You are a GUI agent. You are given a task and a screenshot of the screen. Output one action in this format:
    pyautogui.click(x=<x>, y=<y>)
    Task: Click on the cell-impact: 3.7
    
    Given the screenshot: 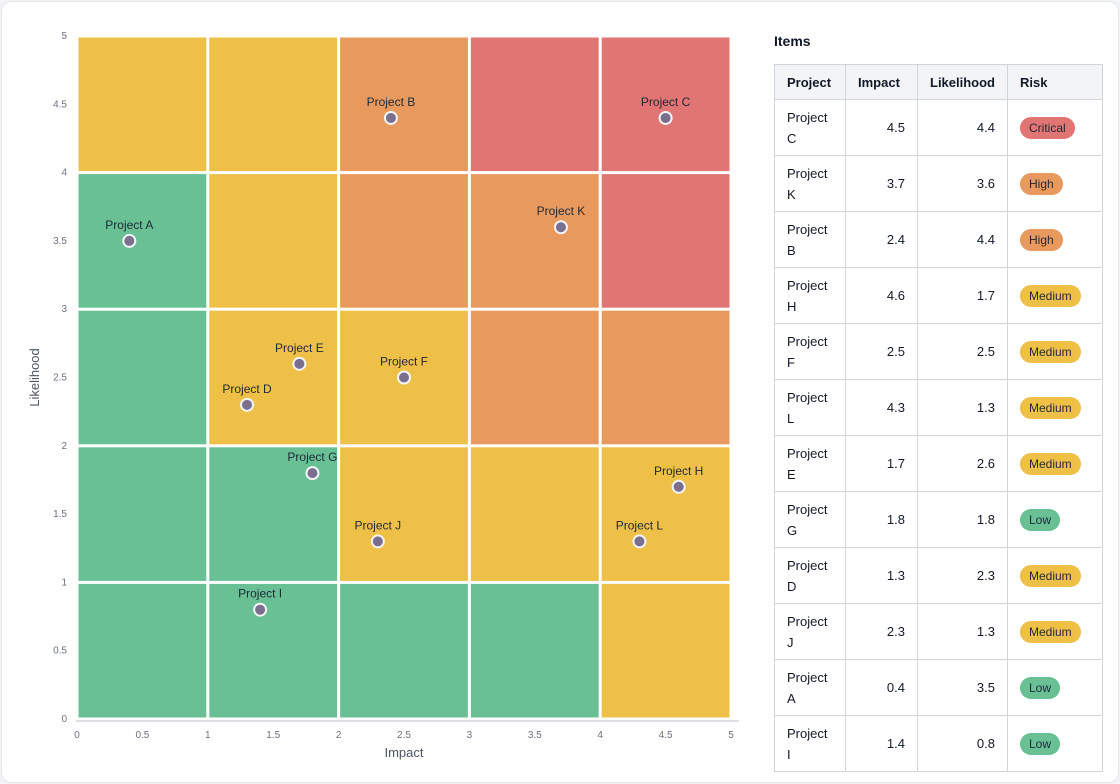 What is the action you would take?
    pyautogui.click(x=881, y=183)
    